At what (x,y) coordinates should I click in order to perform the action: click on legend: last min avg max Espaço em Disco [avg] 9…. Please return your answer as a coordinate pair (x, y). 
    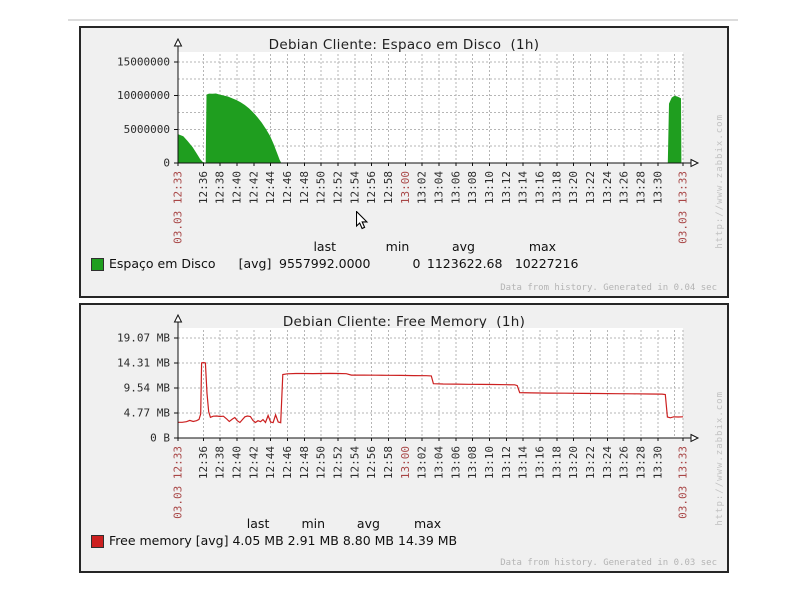
    Looking at the image, I should click on (334, 255).